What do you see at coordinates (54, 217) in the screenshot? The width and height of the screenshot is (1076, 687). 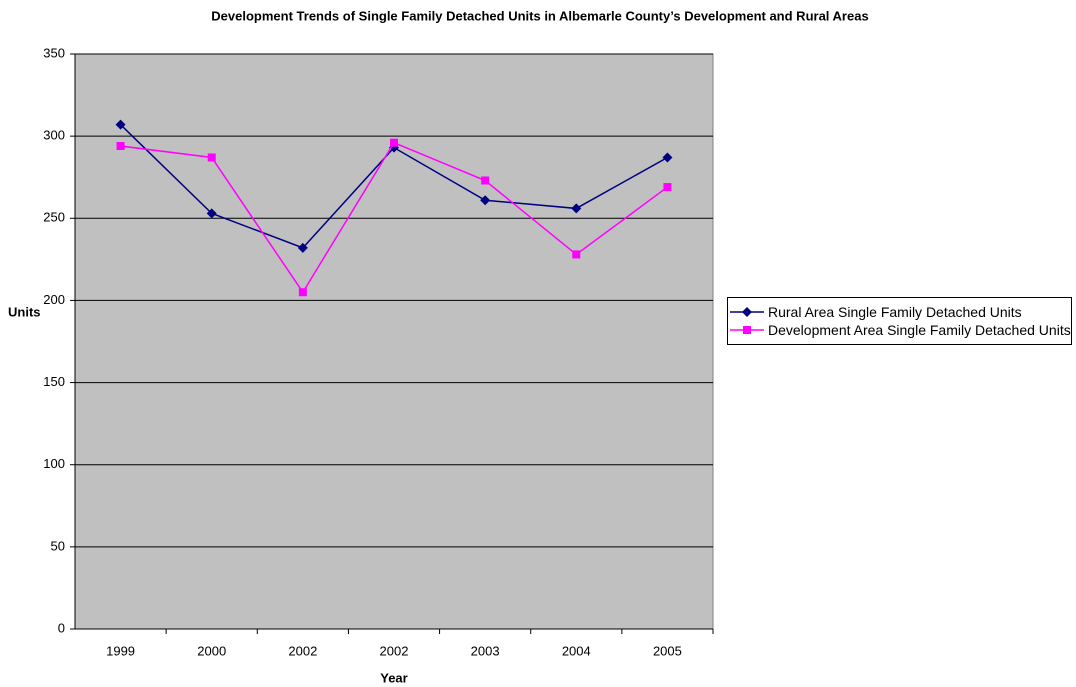 I see `y-tick-label: 250` at bounding box center [54, 217].